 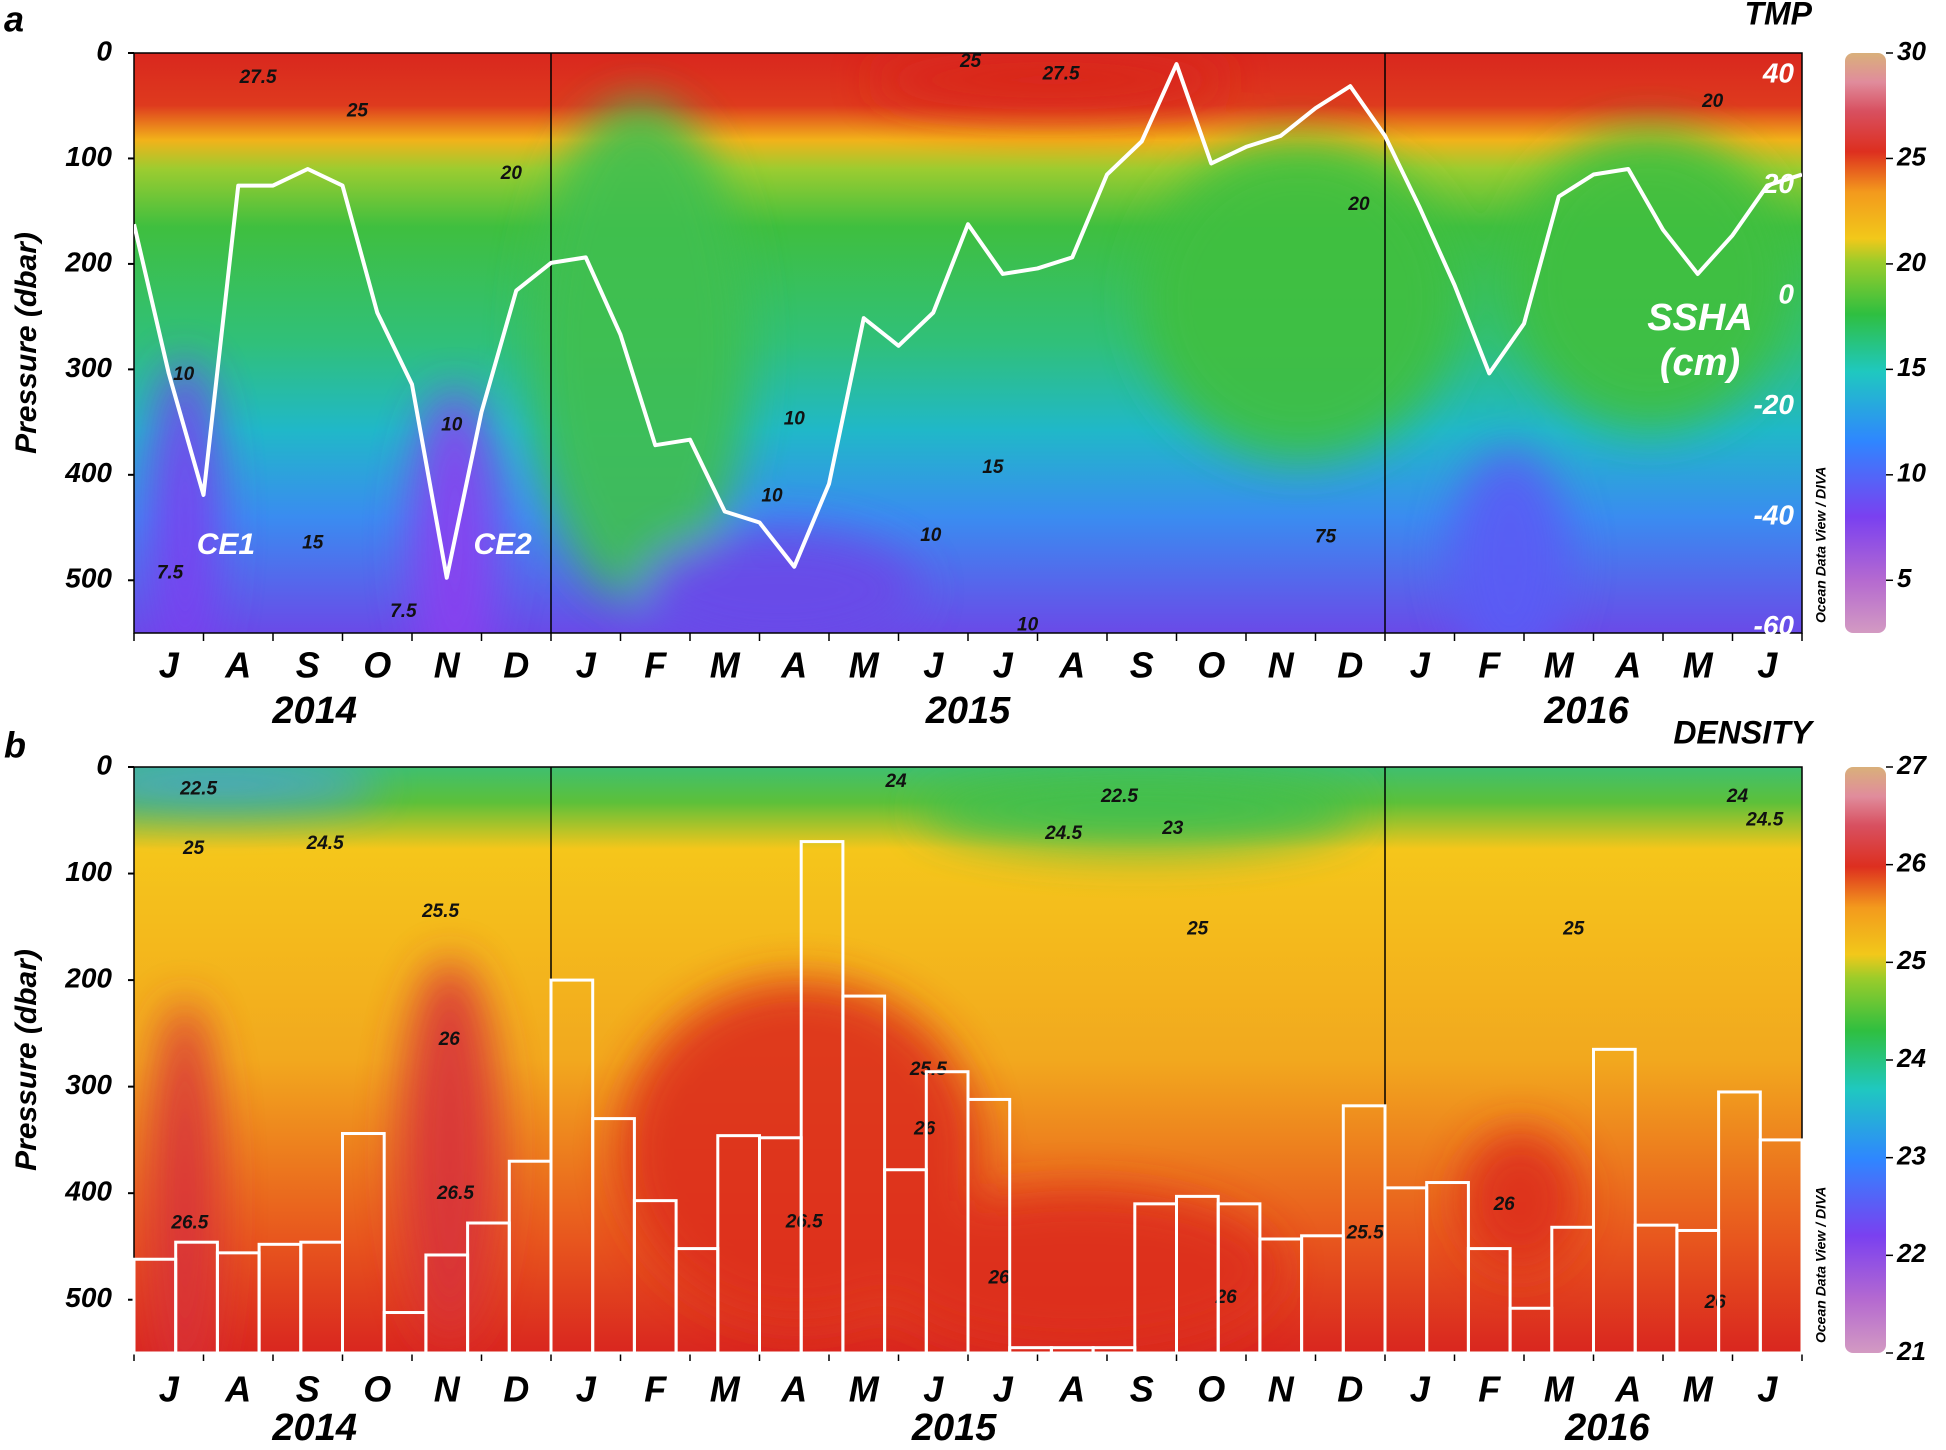 What do you see at coordinates (1774, 625) in the screenshot?
I see `y2-tick-label: -60` at bounding box center [1774, 625].